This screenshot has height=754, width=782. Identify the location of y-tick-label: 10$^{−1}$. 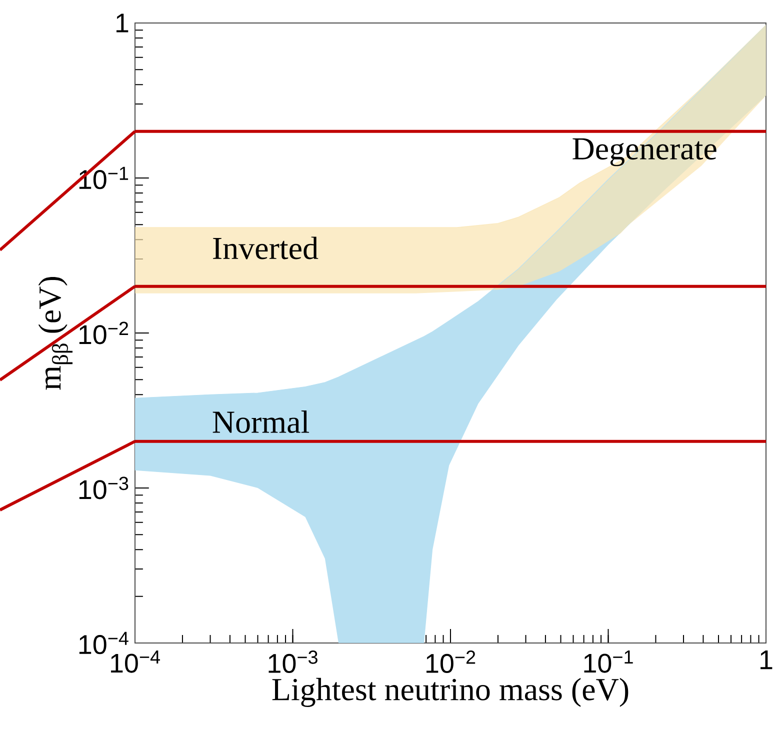
(103, 178).